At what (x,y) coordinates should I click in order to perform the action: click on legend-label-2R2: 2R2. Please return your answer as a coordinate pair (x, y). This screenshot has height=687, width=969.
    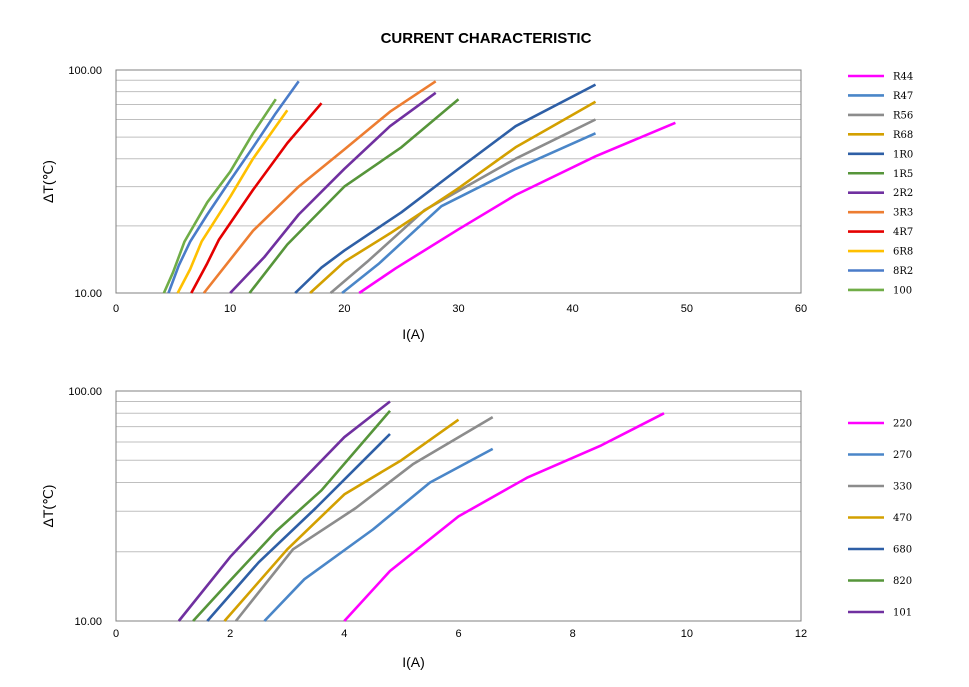
    Looking at the image, I should click on (903, 193).